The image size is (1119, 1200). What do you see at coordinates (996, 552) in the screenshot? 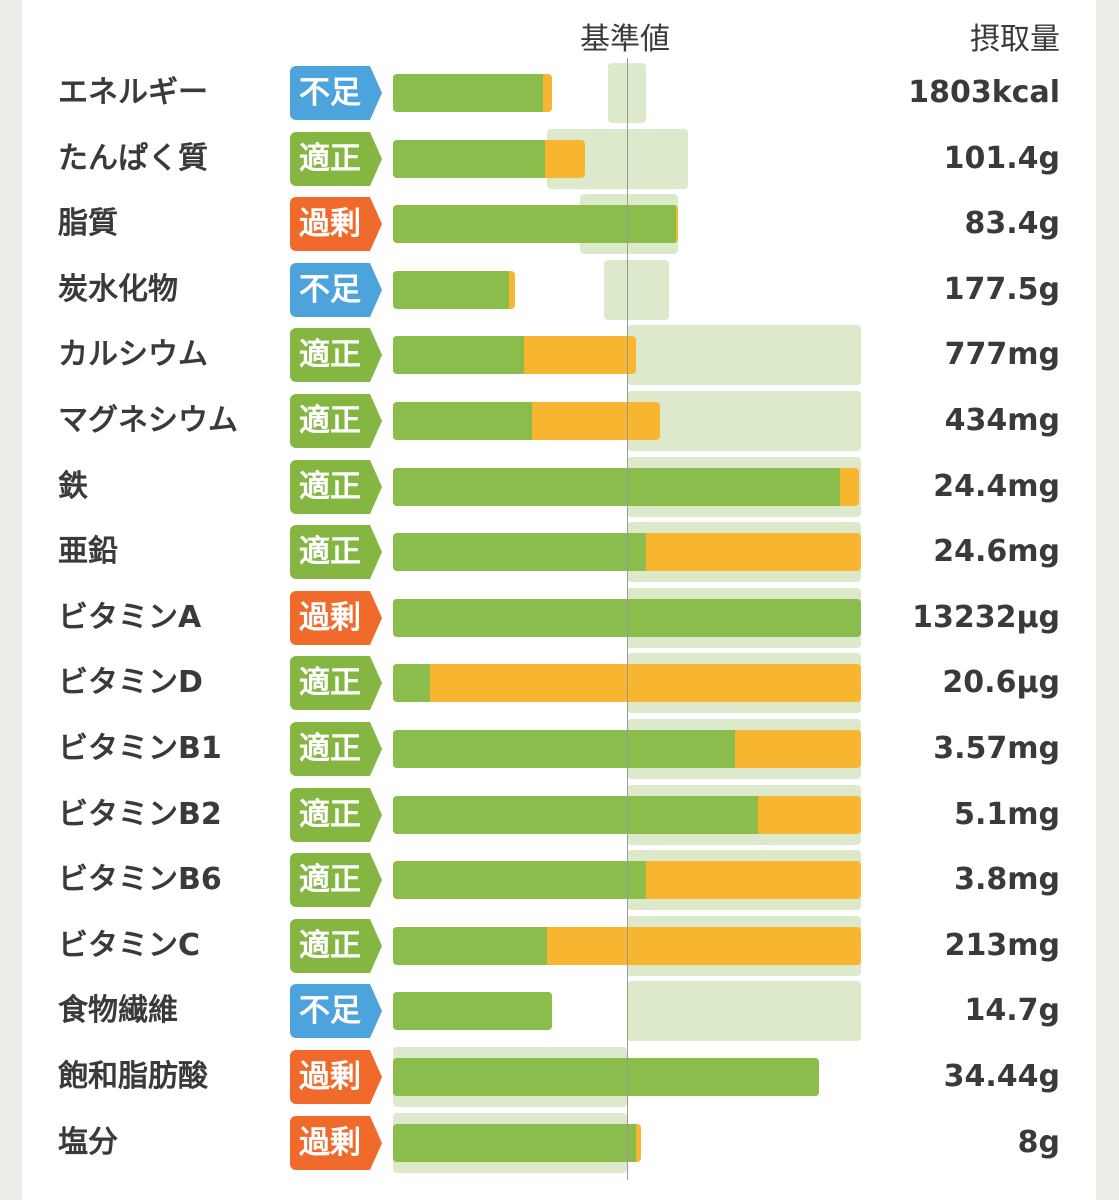
I see `intake-value: 24.6mg` at bounding box center [996, 552].